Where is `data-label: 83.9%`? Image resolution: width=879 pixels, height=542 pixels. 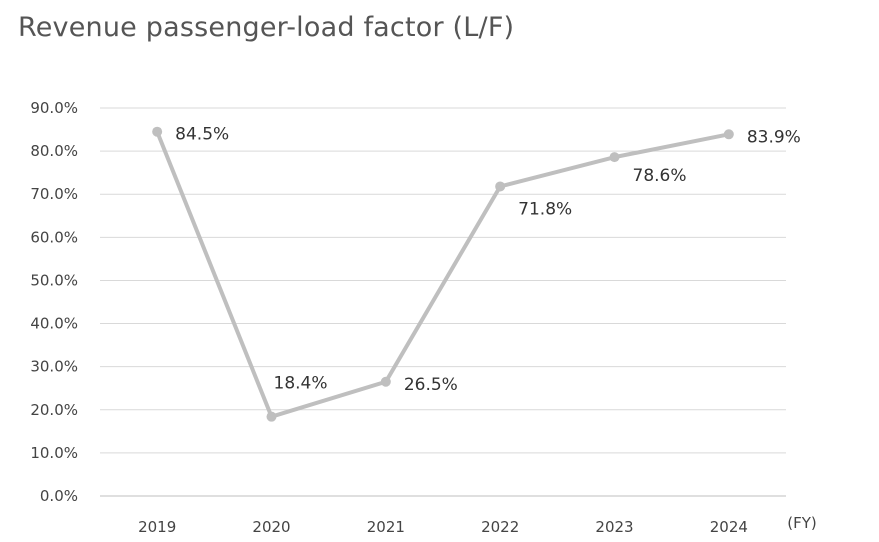 data-label: 83.9% is located at coordinates (774, 137).